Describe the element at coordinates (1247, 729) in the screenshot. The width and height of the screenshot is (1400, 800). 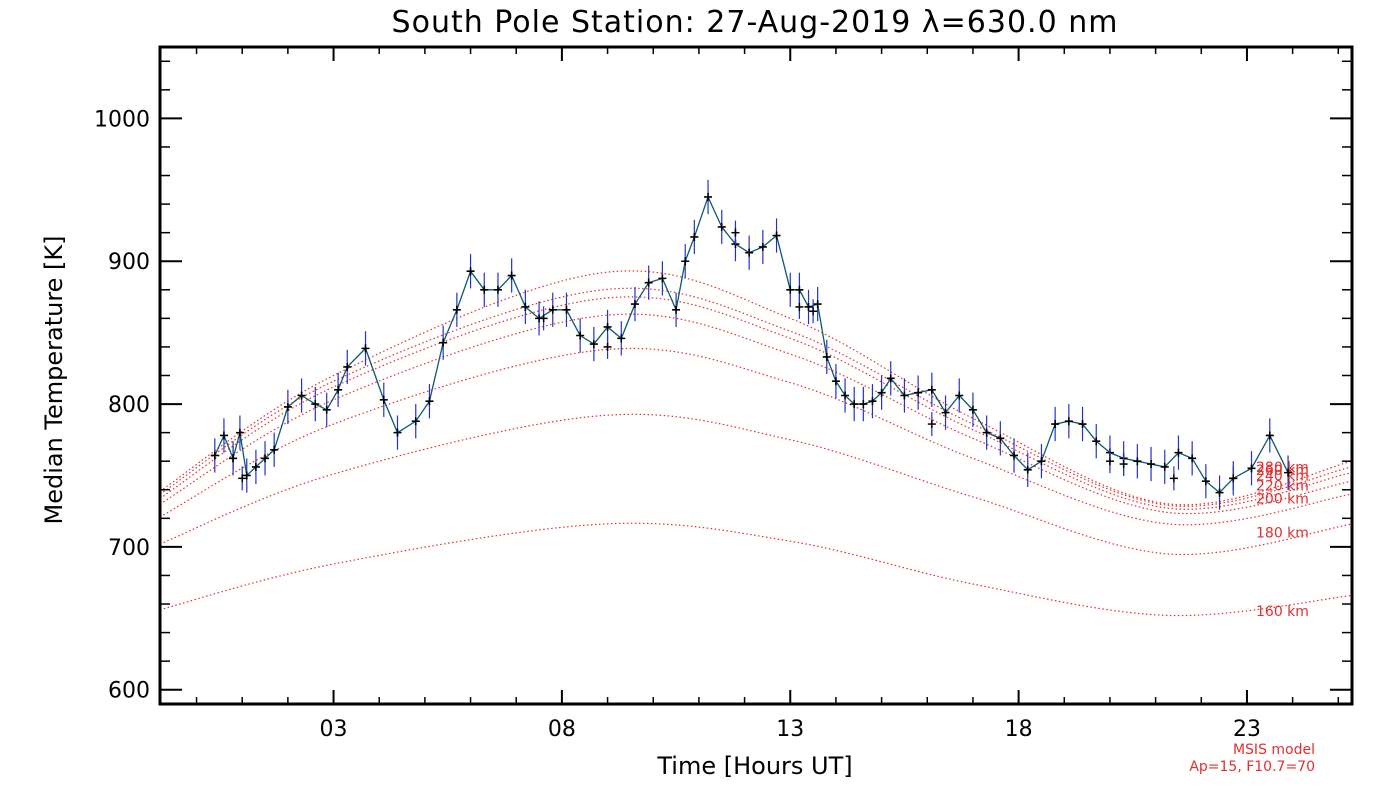
I see `x-tick-label: 23` at that location.